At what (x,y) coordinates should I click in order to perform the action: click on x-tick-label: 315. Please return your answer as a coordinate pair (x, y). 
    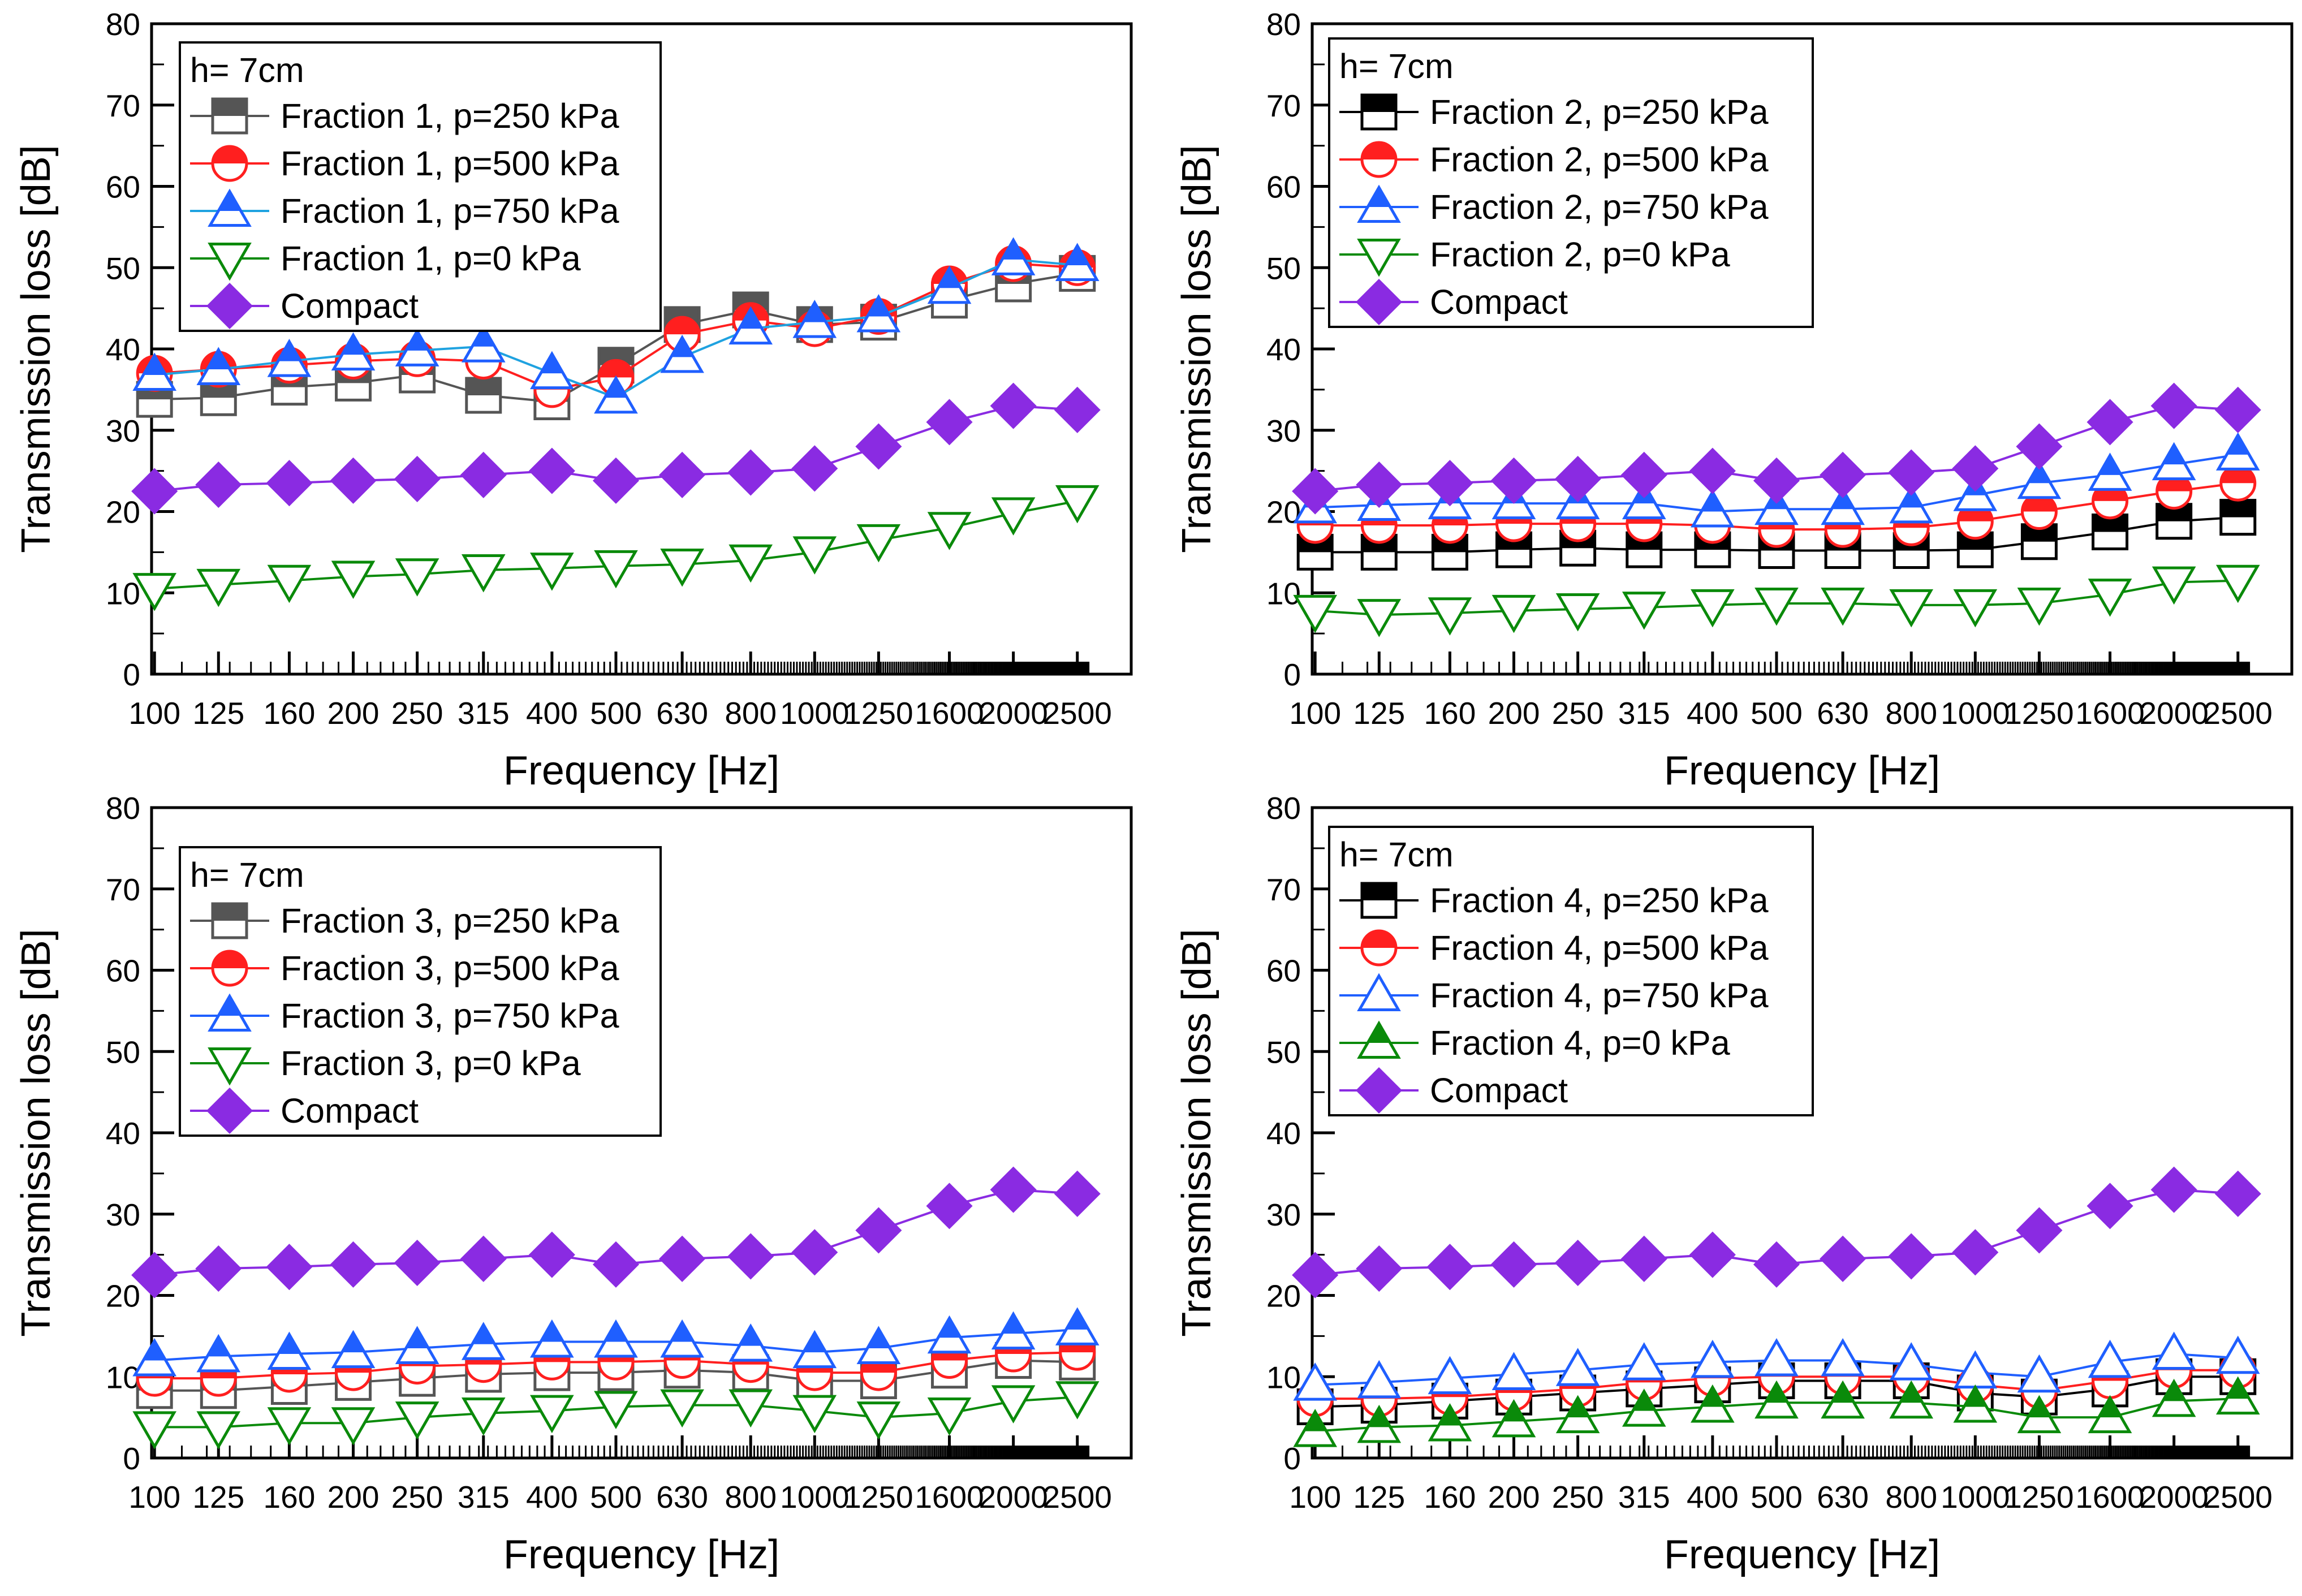
    Looking at the image, I should click on (1644, 713).